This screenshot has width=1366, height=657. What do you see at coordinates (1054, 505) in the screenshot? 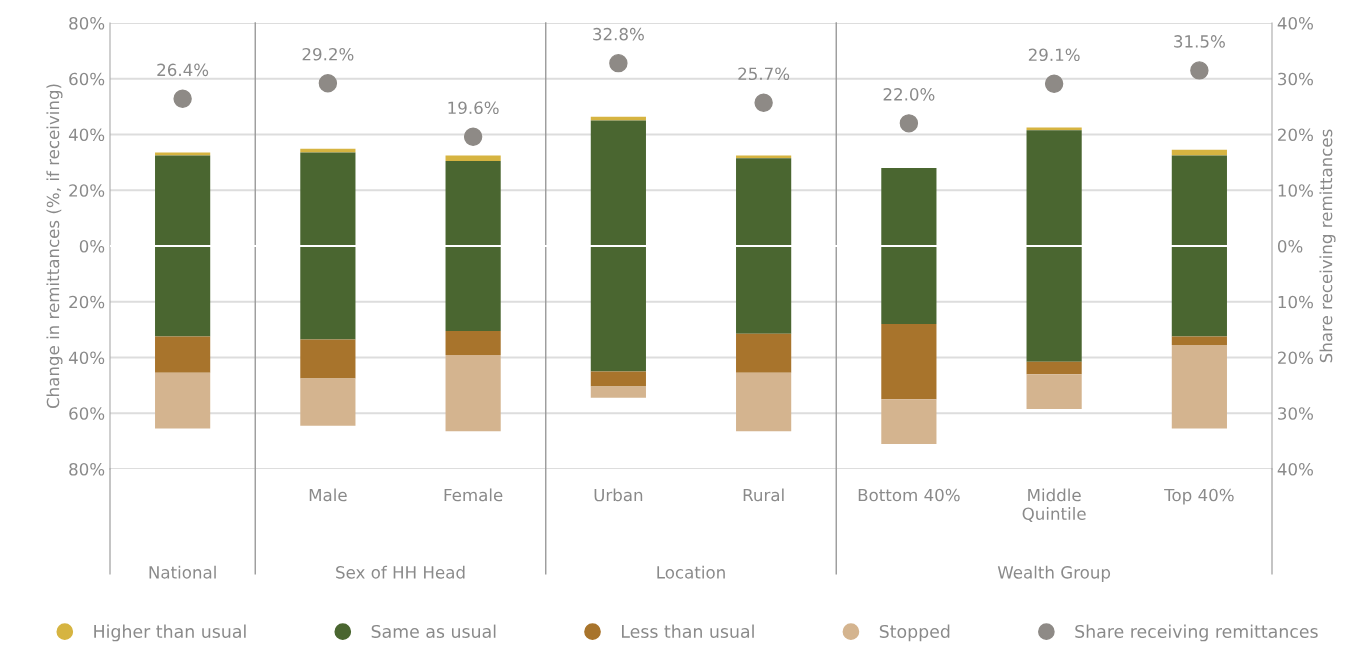
I see `x-tick-label: Middle Quintile` at bounding box center [1054, 505].